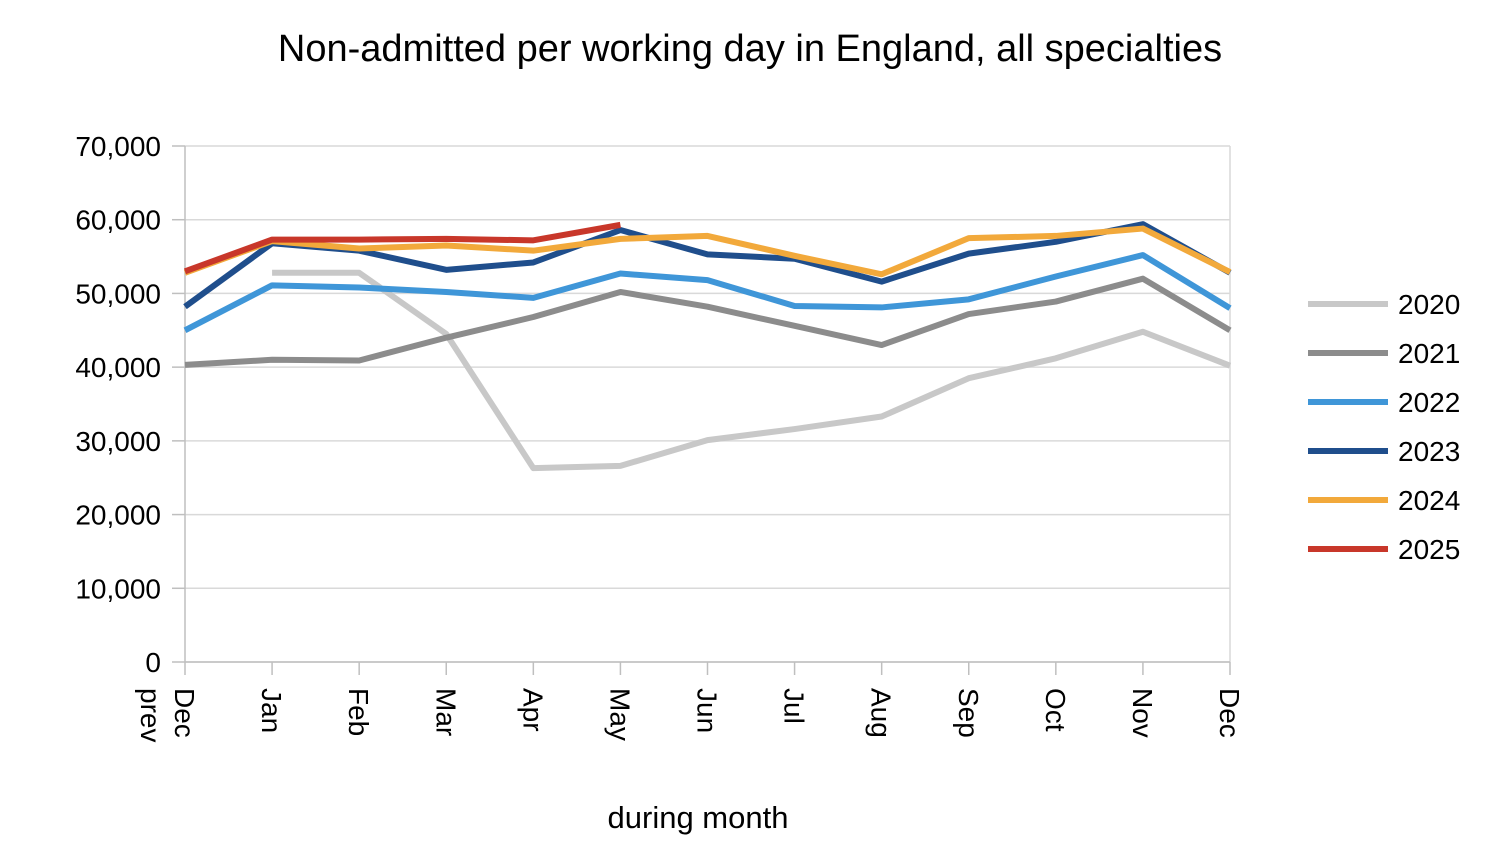 The height and width of the screenshot is (846, 1488). I want to click on series-line-2021, so click(708, 321).